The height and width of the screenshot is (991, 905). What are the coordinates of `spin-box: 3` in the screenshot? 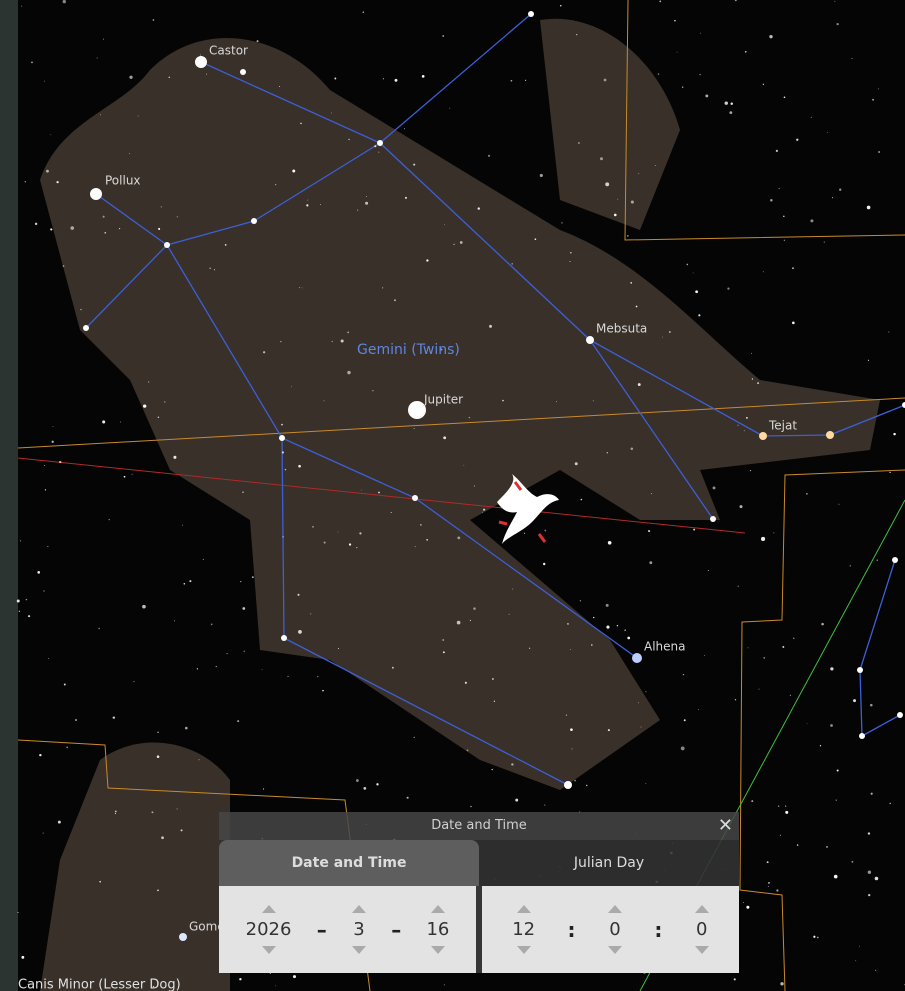 It's located at (358, 929).